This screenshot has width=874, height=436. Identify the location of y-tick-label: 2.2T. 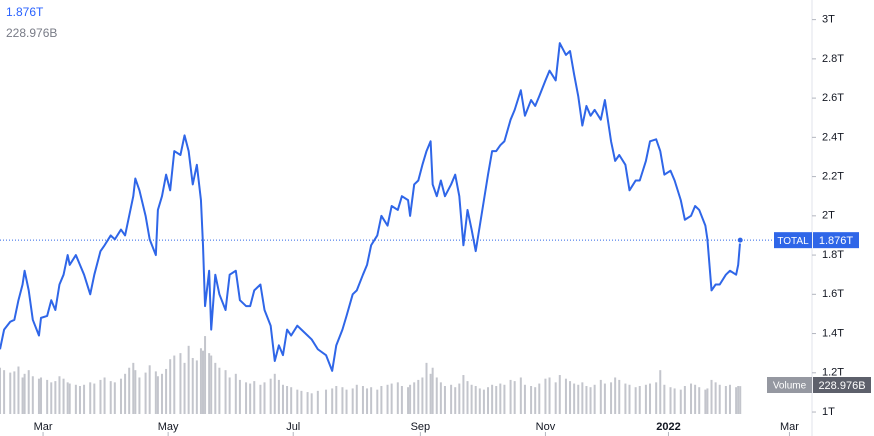
(833, 176).